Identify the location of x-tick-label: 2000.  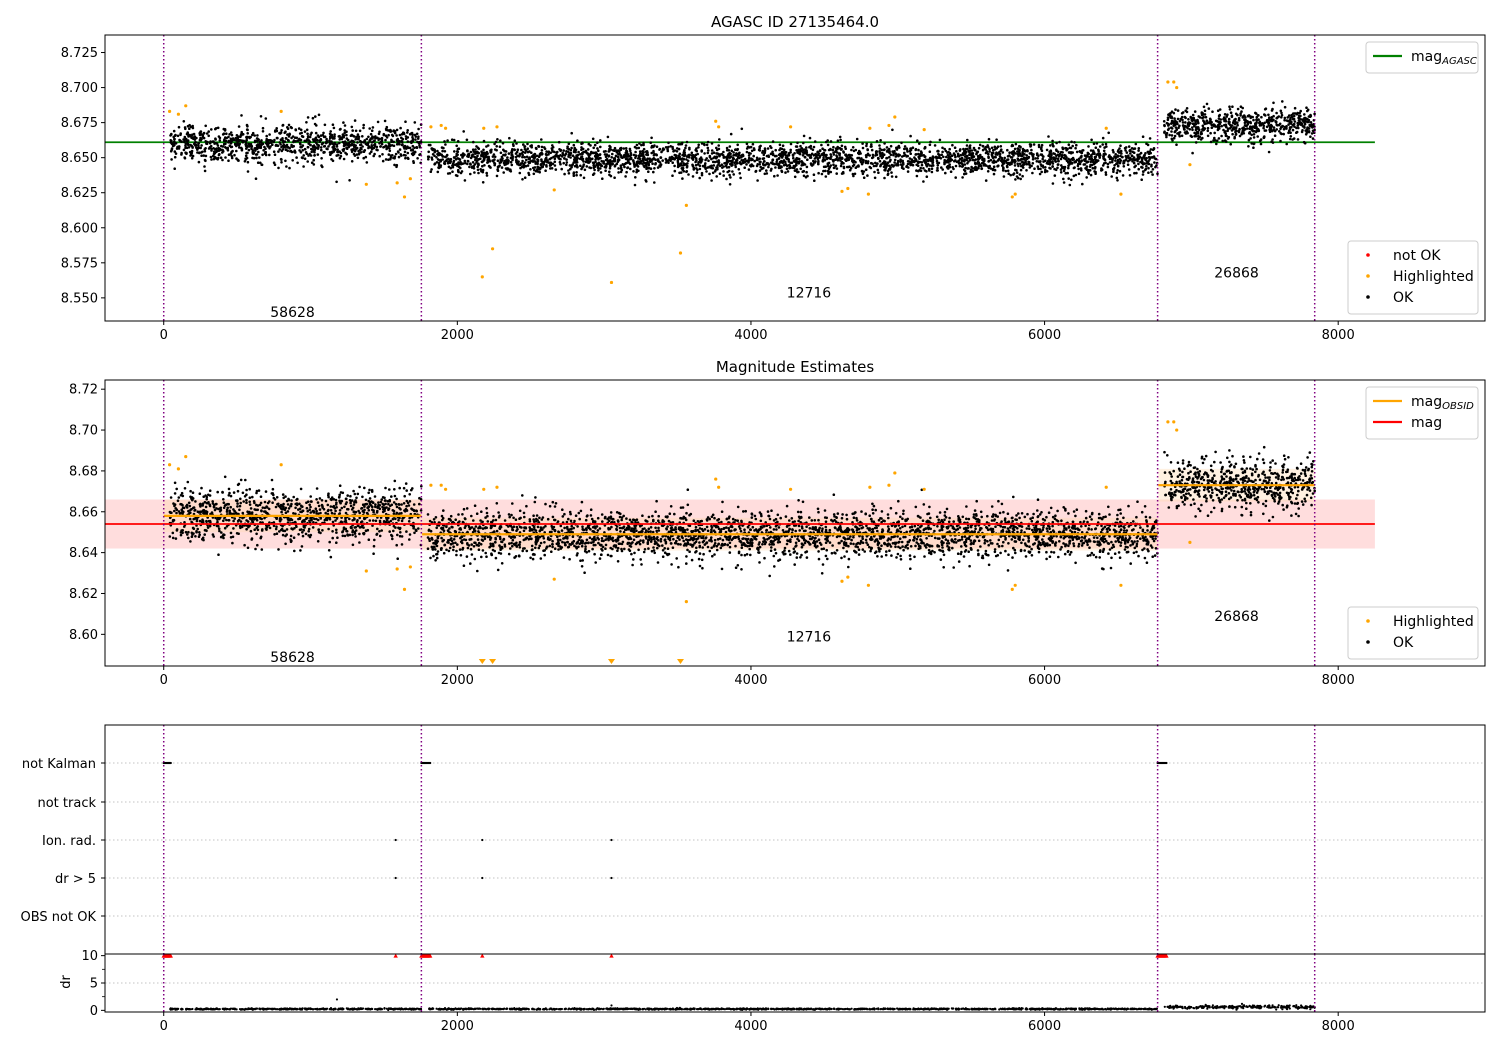
(457, 335).